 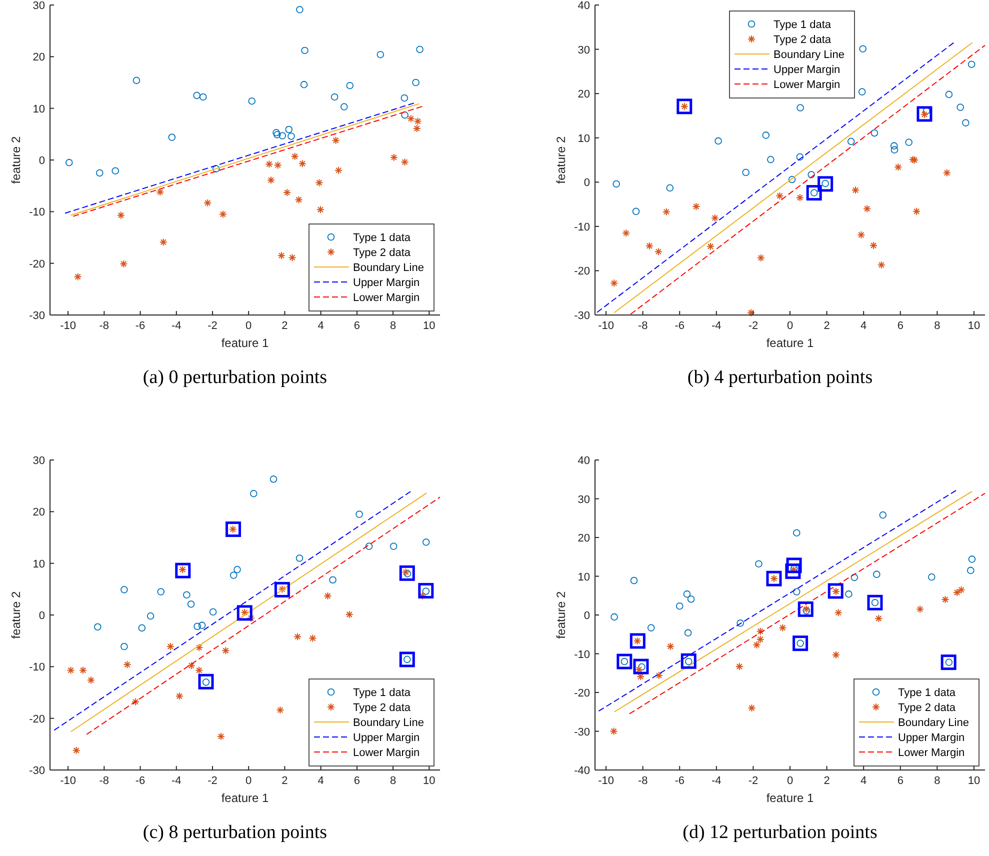 What do you see at coordinates (235, 377) in the screenshot?
I see `text: (a) 0 perturbation points` at bounding box center [235, 377].